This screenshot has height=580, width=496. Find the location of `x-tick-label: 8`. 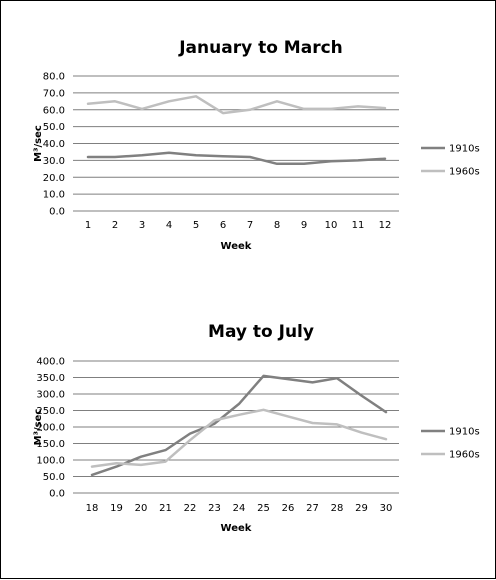

x-tick-label: 8 is located at coordinates (277, 225).